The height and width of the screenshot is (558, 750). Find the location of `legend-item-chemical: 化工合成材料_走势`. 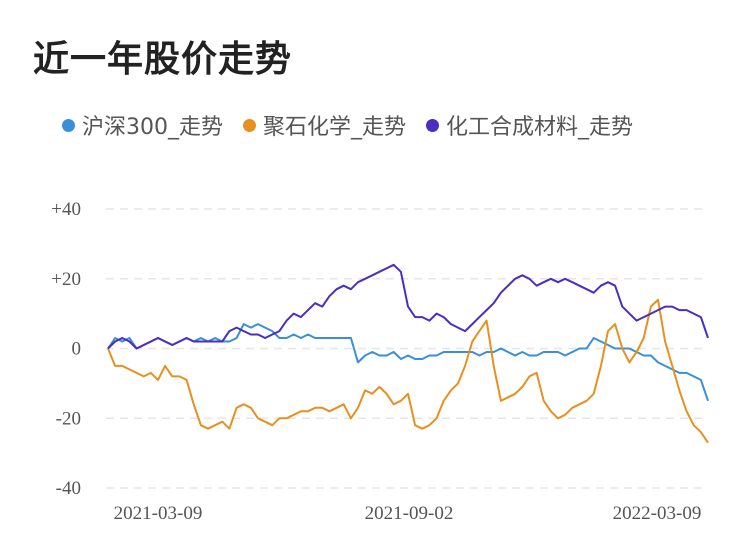

legend-item-chemical: 化工合成材料_走势 is located at coordinates (529, 125).